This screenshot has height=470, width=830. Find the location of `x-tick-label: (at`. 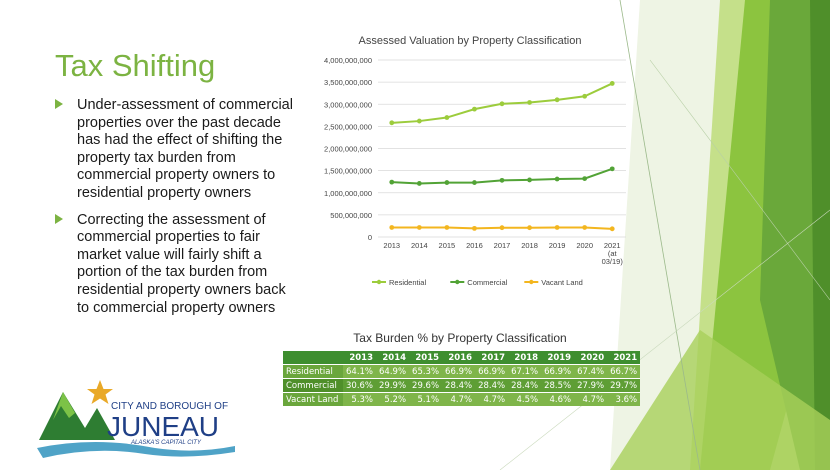

x-tick-label: (at is located at coordinates (613, 253).